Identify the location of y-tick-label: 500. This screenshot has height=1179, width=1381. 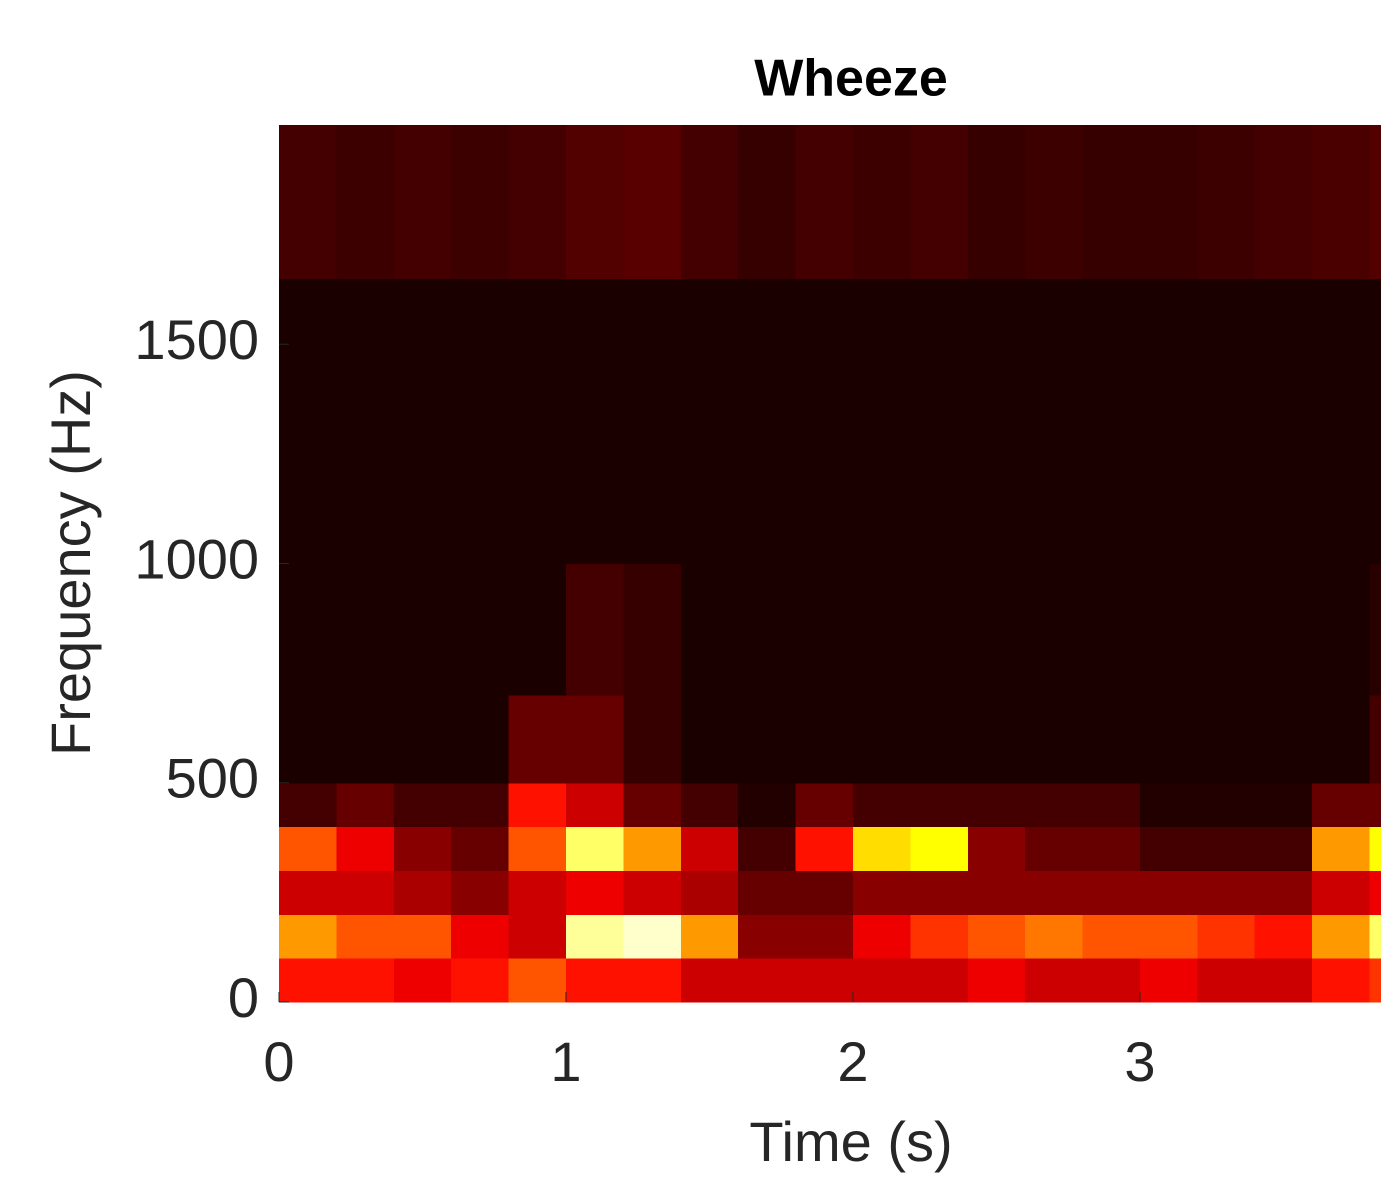
(212, 778).